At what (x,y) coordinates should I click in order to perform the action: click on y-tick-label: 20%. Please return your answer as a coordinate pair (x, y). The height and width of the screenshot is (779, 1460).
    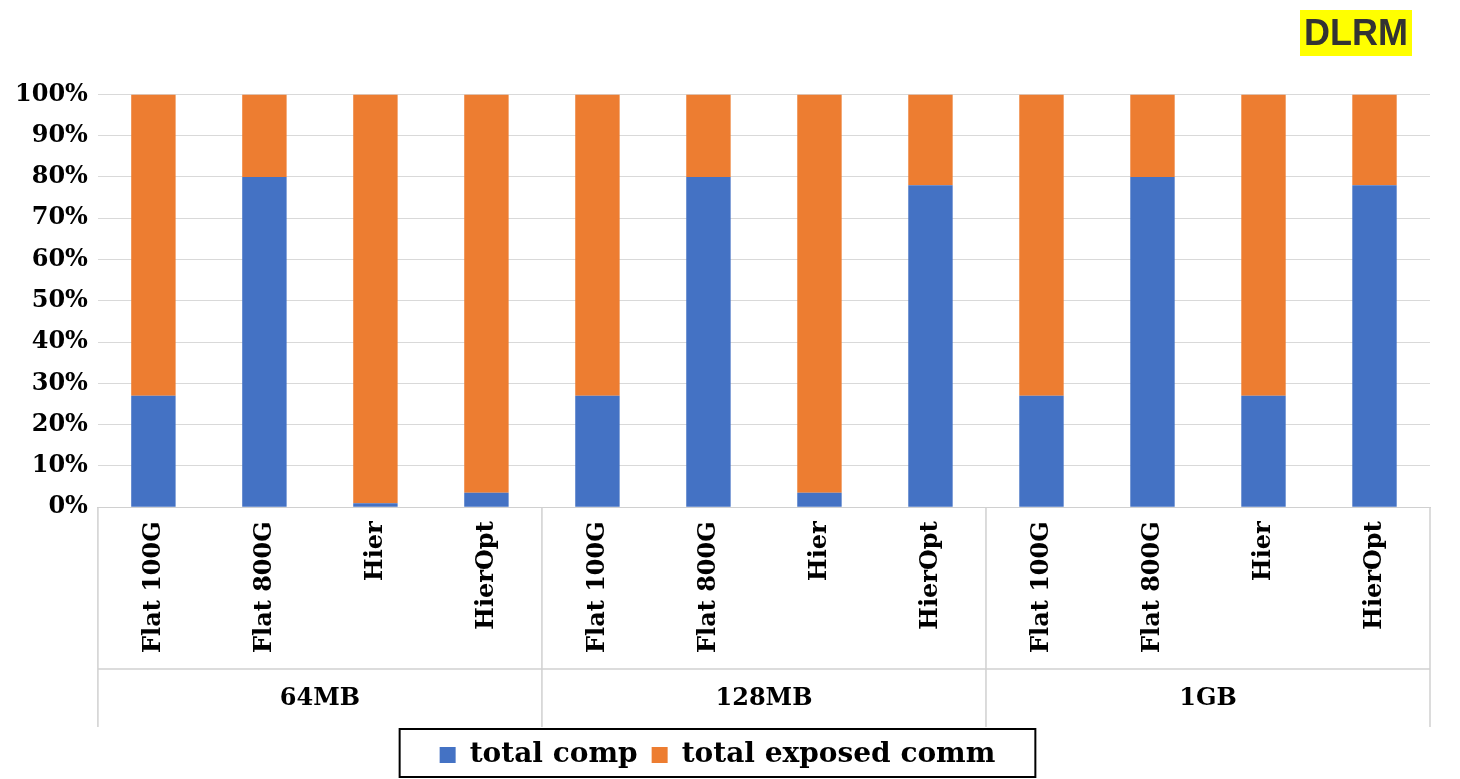
    Looking at the image, I should click on (60, 422).